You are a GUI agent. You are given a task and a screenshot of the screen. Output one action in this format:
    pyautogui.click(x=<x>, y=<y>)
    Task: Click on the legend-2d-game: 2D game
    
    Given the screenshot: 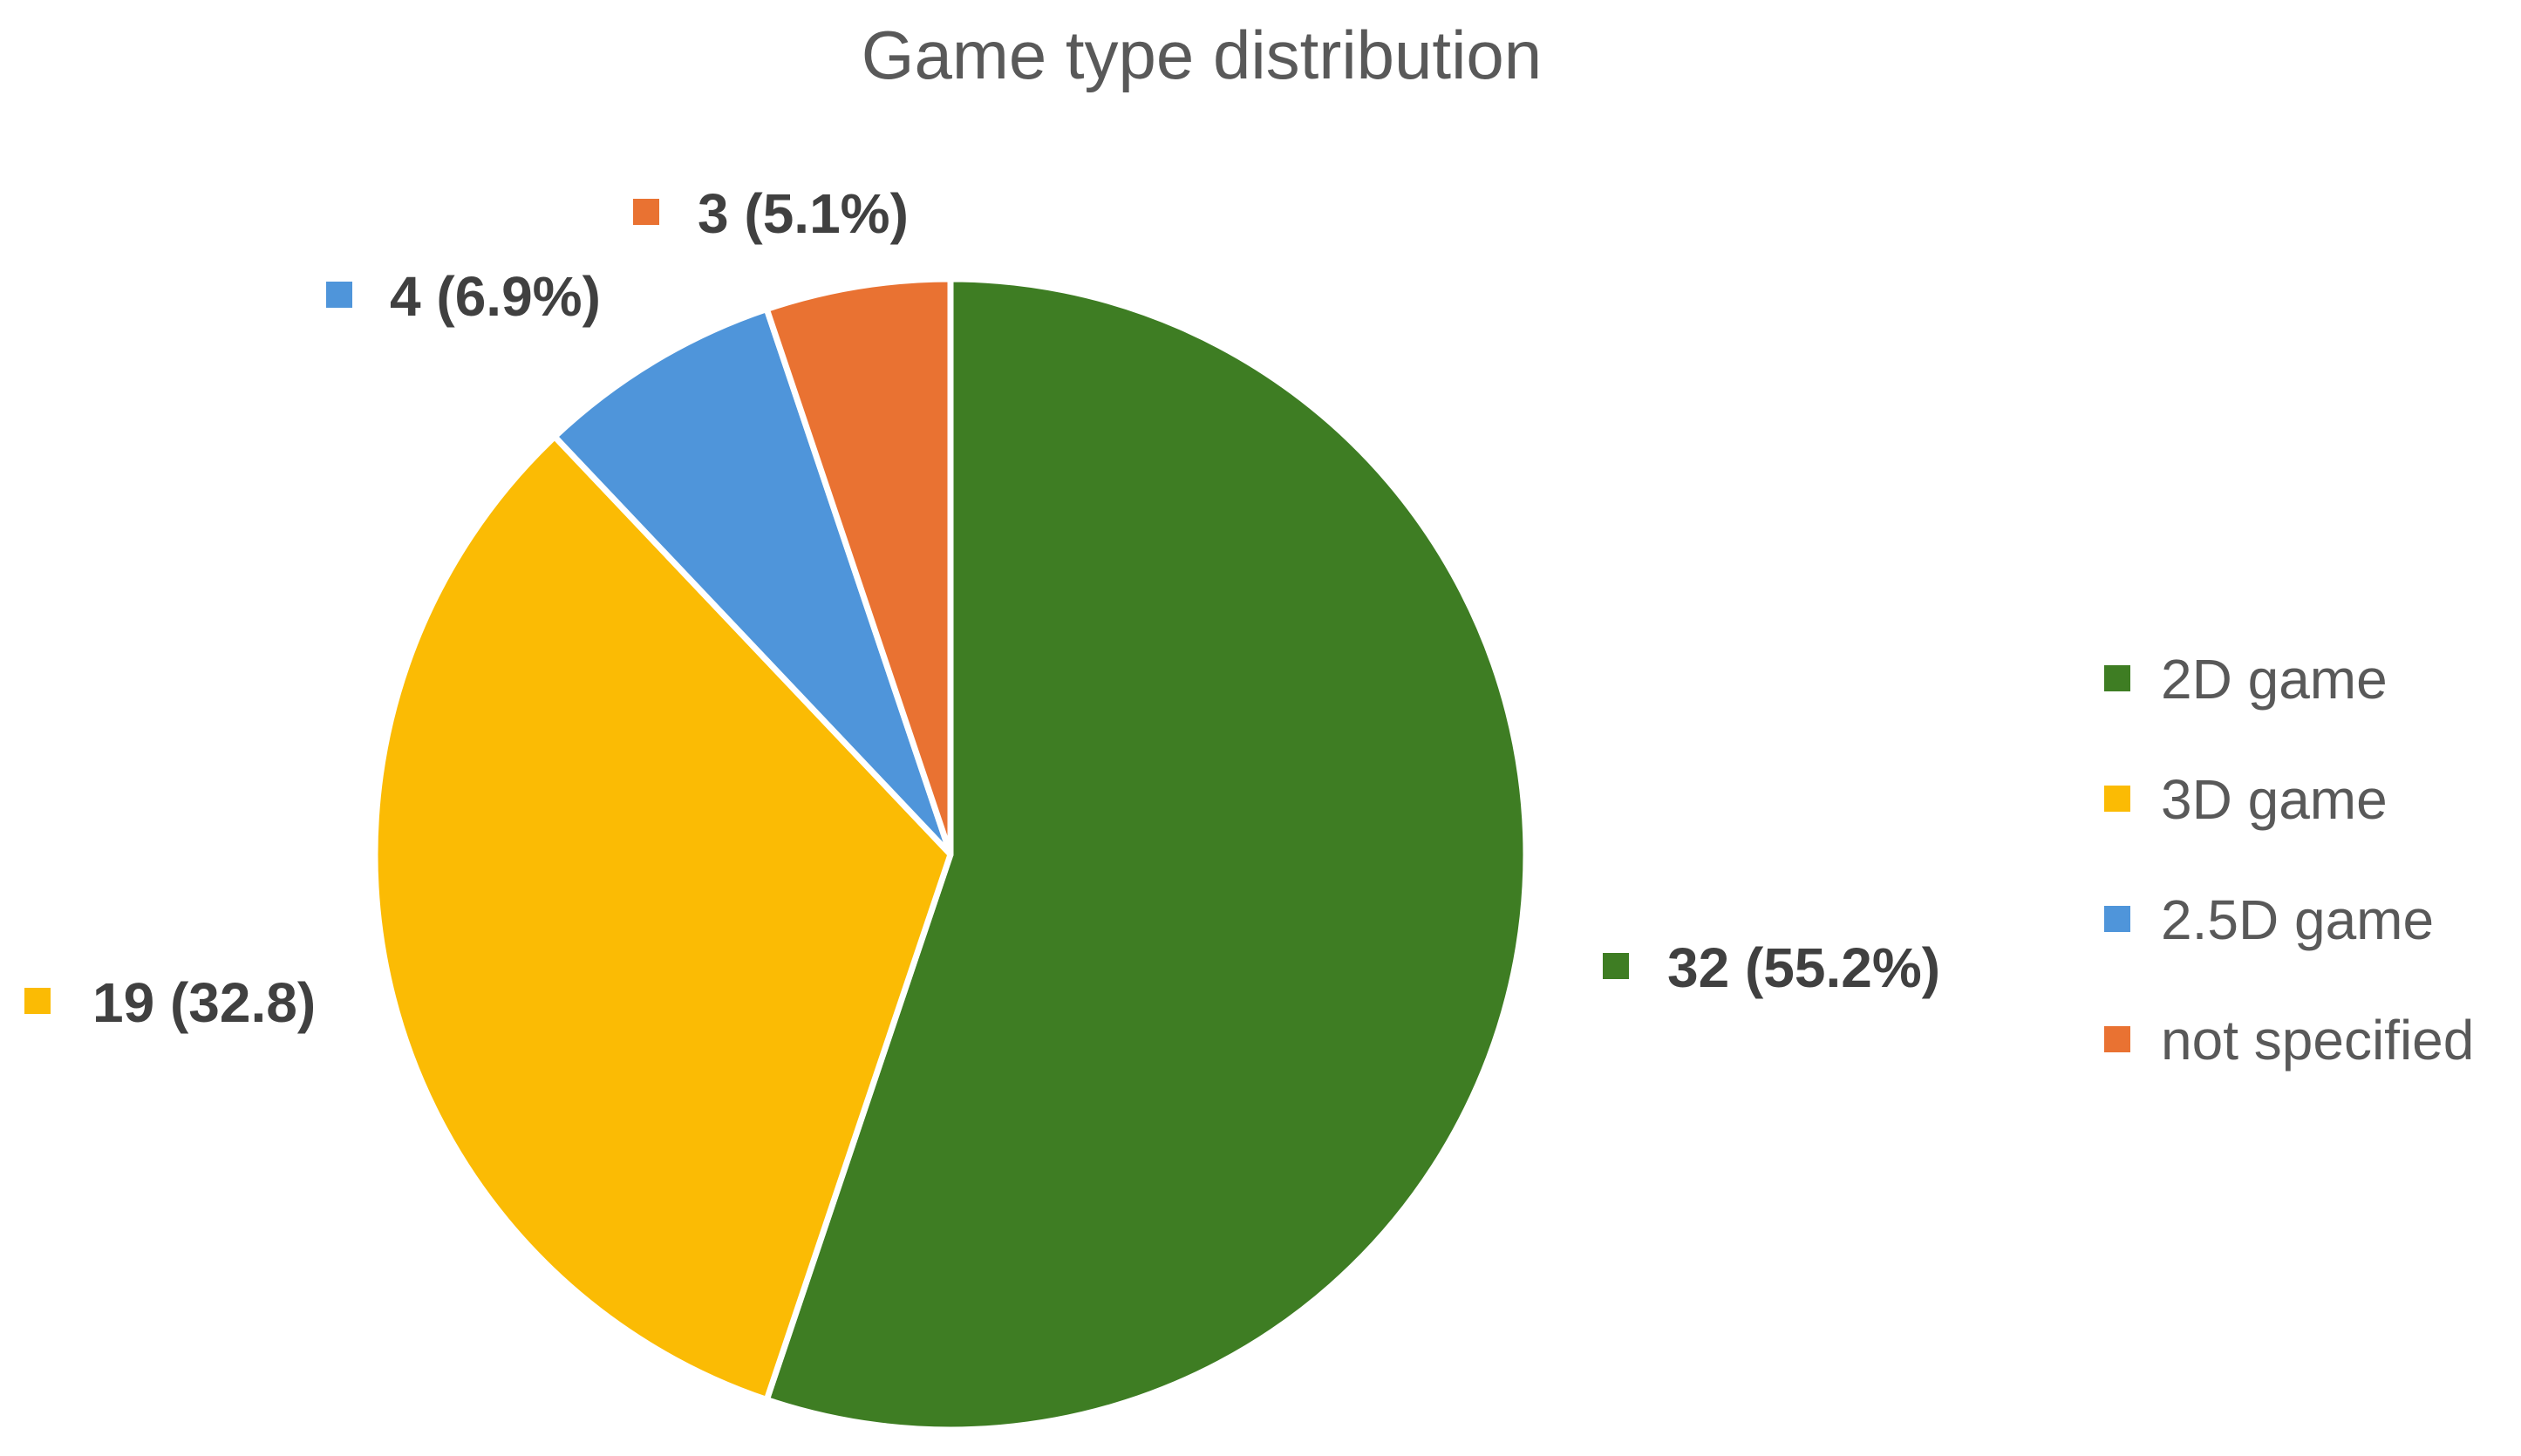 What is the action you would take?
    pyautogui.click(x=2274, y=679)
    